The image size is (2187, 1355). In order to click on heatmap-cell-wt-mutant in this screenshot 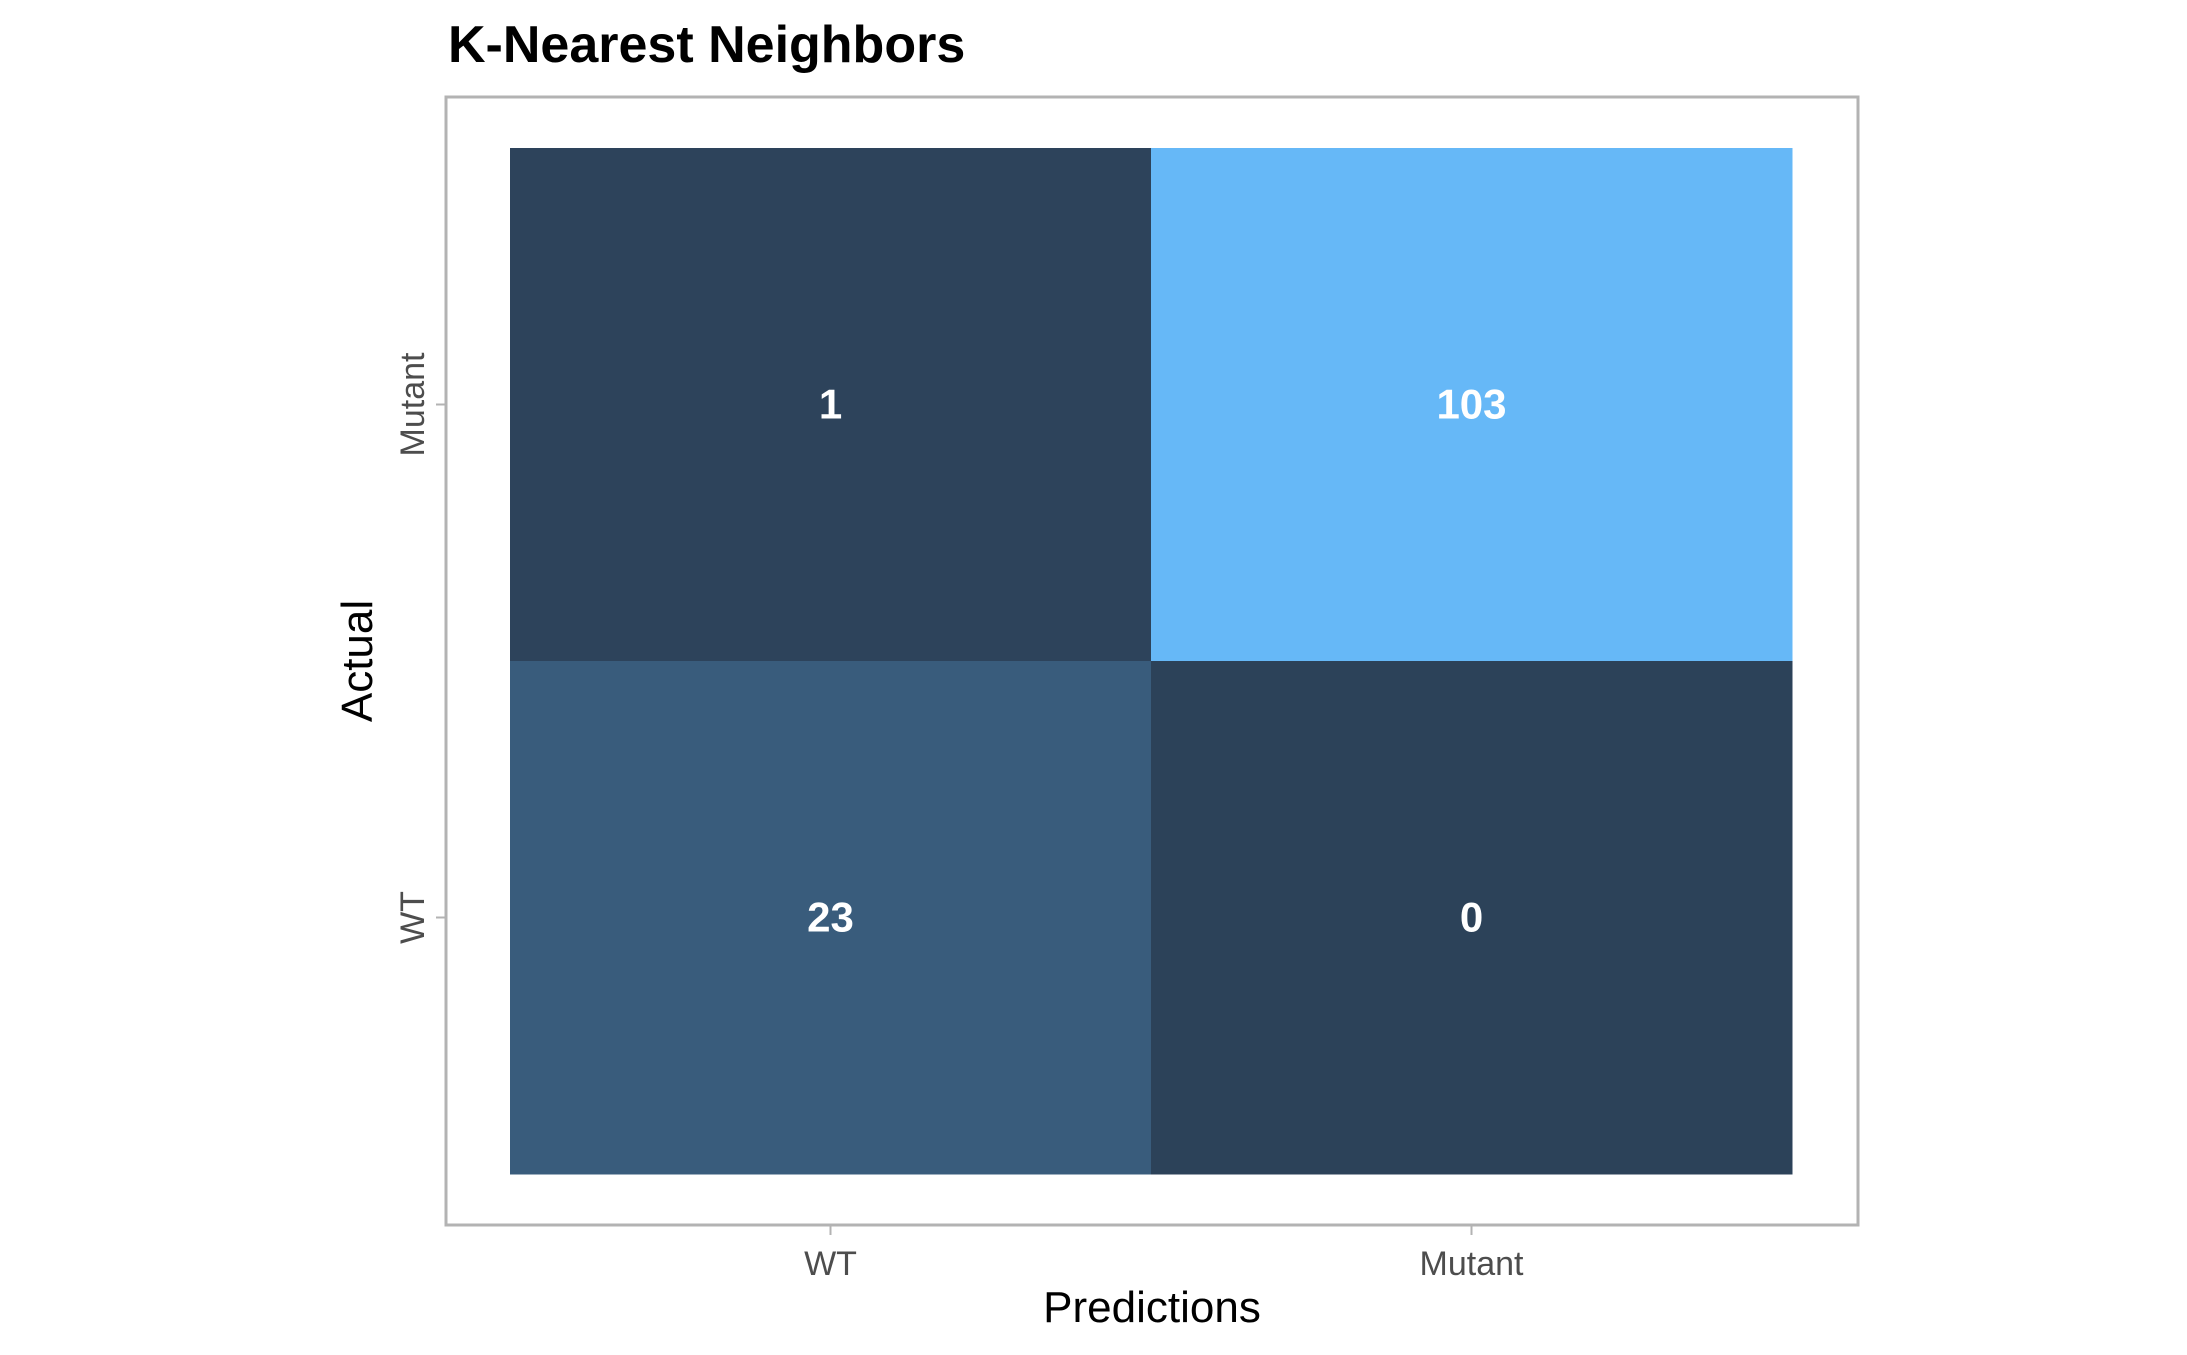, I will do `click(1472, 918)`.